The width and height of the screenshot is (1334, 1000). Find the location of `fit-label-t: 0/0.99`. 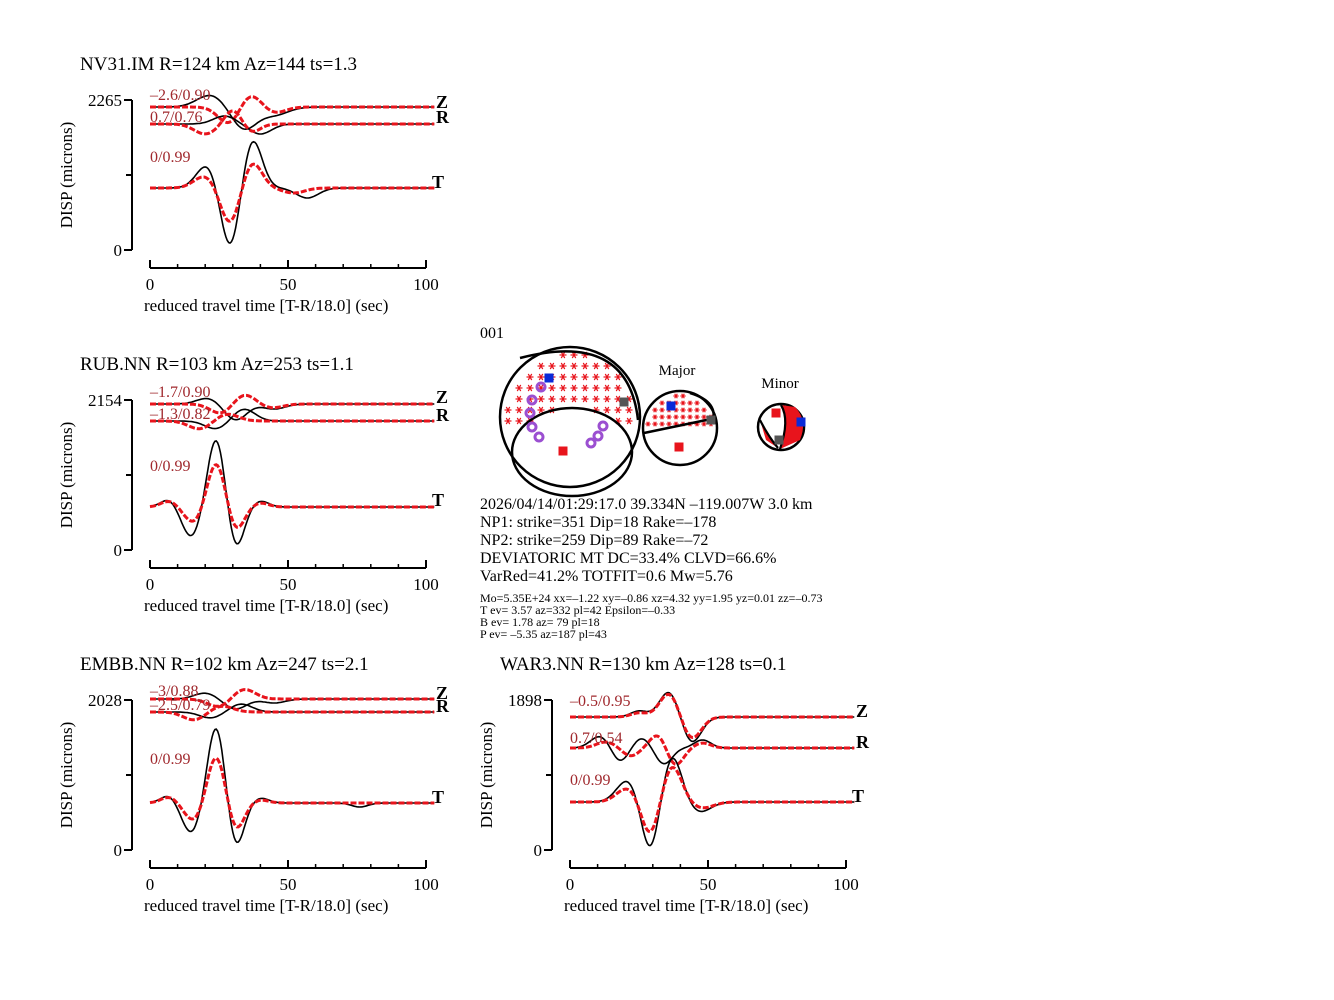

fit-label-t: 0/0.99 is located at coordinates (170, 466).